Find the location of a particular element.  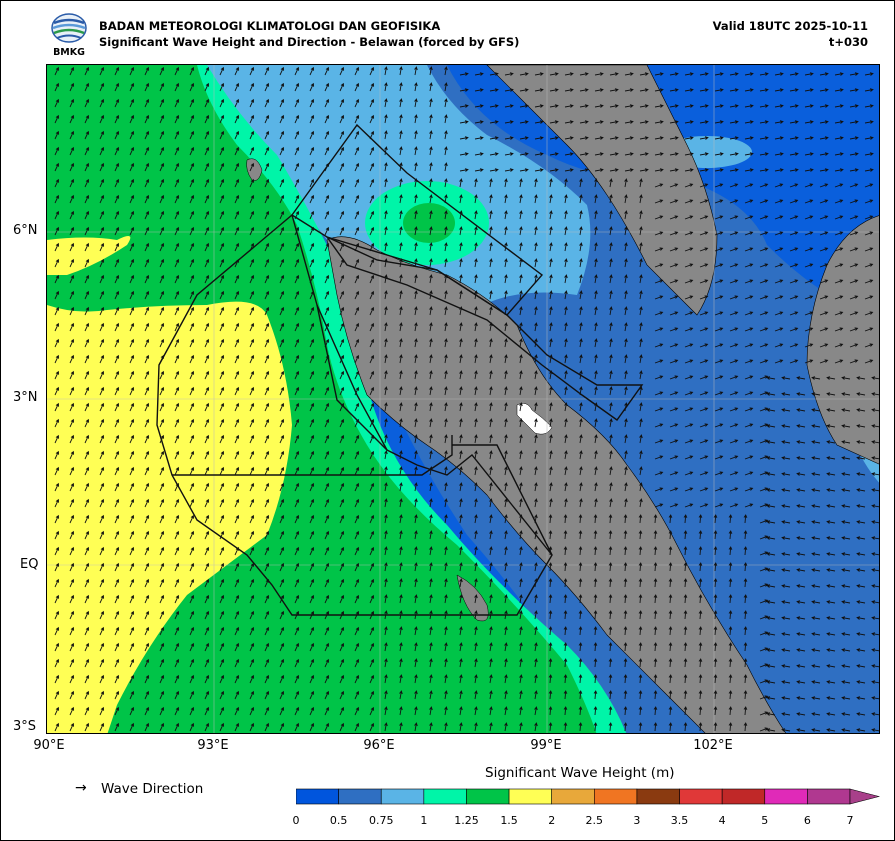

lon-label-99e: 99°E is located at coordinates (546, 745).